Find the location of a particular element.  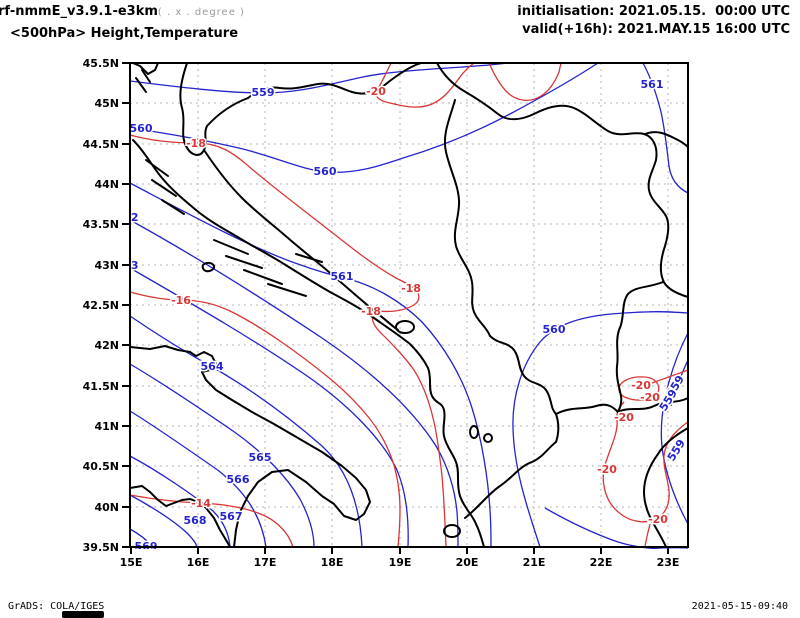

height-contour-560-se is located at coordinates (600, 429).